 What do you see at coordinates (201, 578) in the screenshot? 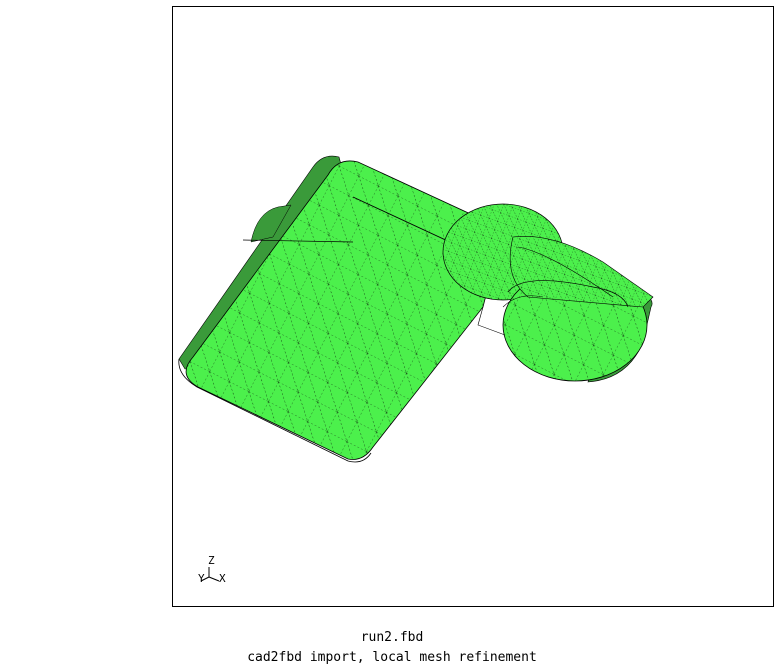
I see `axis-label-y: Y` at bounding box center [201, 578].